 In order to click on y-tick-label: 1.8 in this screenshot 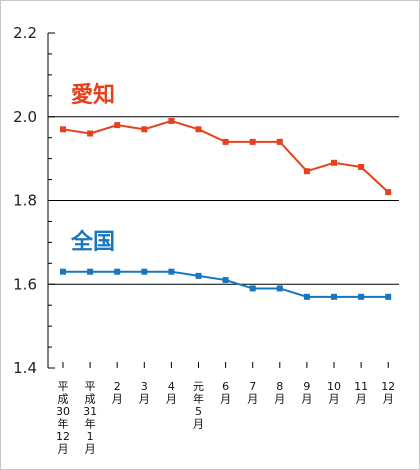, I will do `click(25, 201)`.